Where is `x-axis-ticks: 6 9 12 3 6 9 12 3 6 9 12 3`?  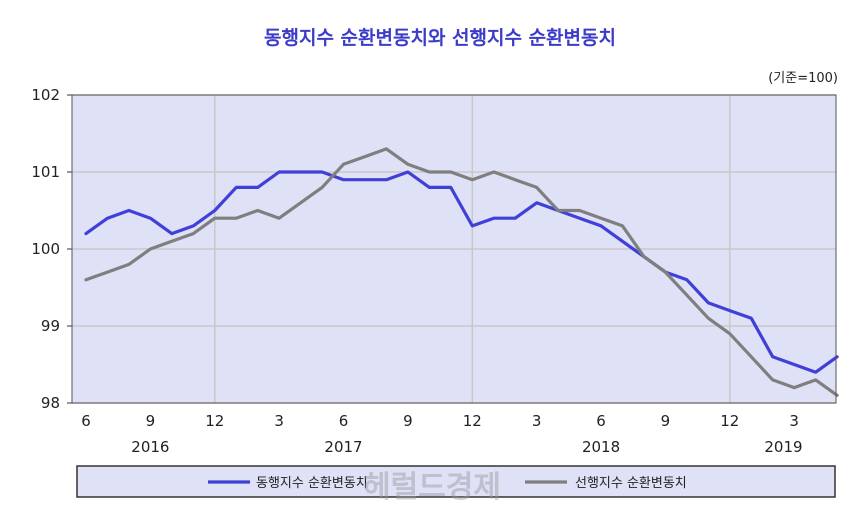
x-axis-ticks: 6 9 12 3 6 9 12 3 6 9 12 3 is located at coordinates (440, 421).